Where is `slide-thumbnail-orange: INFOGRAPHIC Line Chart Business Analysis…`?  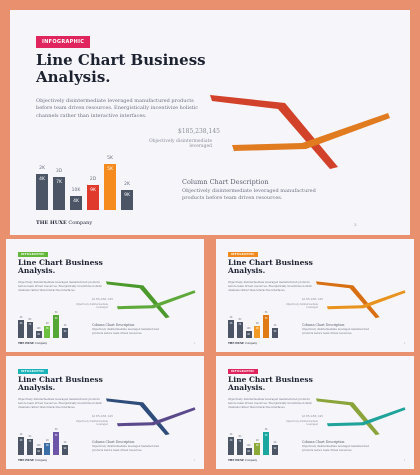
slide-thumbnail-orange: INFOGRAPHIC Line Chart Business Analysis… is located at coordinates (315, 295).